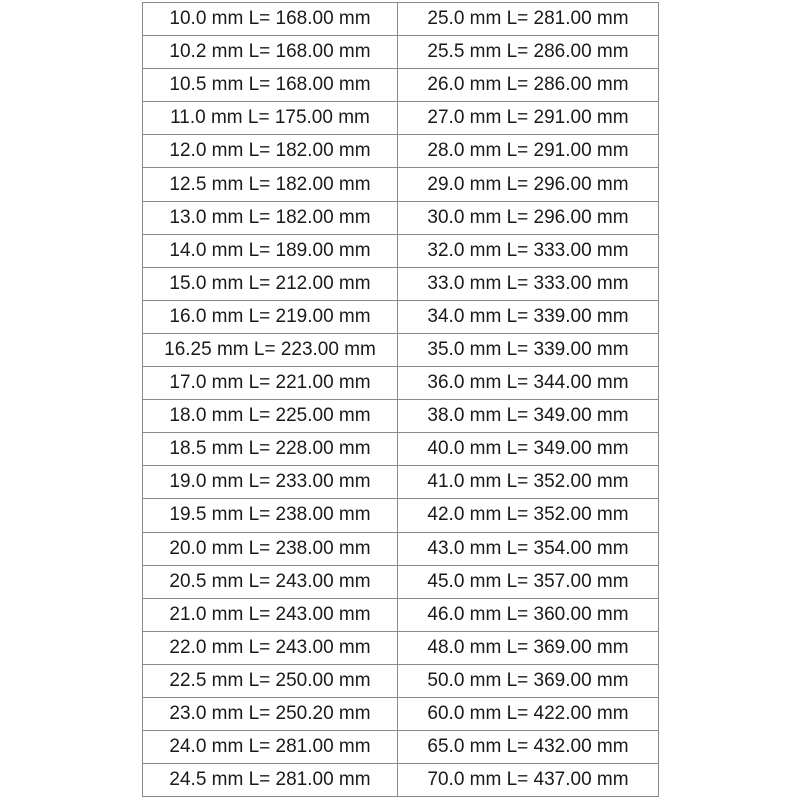 The width and height of the screenshot is (800, 800). What do you see at coordinates (270, 714) in the screenshot?
I see `table-cell-left: 23.0 mm L= 250.20 mm` at bounding box center [270, 714].